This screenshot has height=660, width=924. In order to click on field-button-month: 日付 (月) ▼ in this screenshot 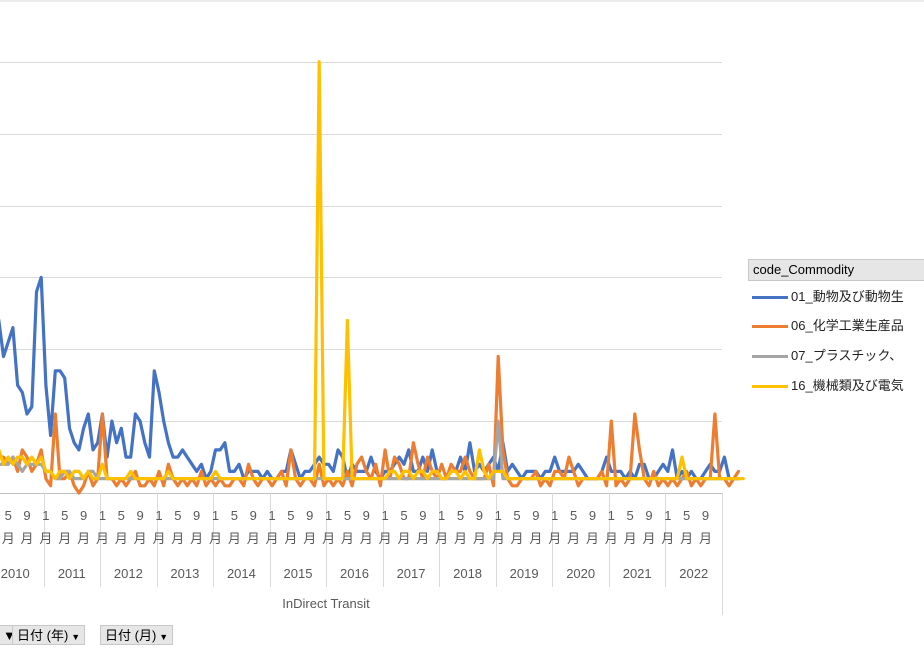, I will do `click(137, 635)`.